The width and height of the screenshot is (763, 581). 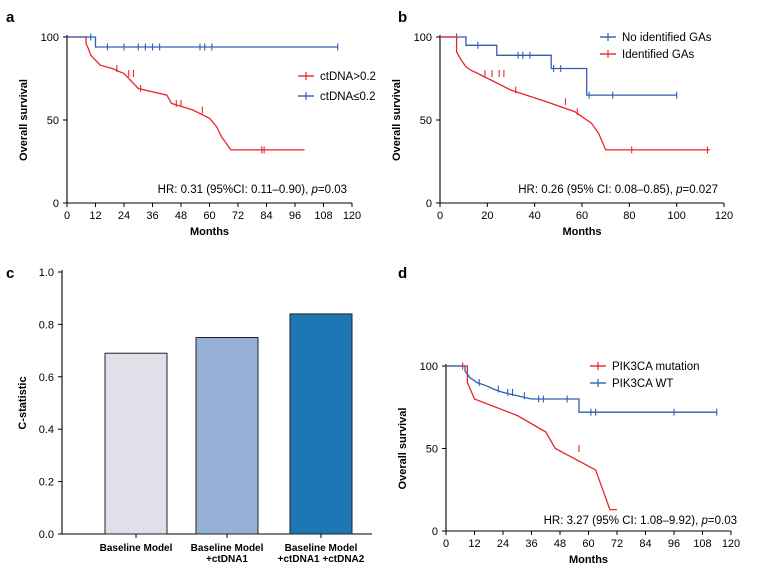 I want to click on x-tick-label: 80, so click(x=629, y=216).